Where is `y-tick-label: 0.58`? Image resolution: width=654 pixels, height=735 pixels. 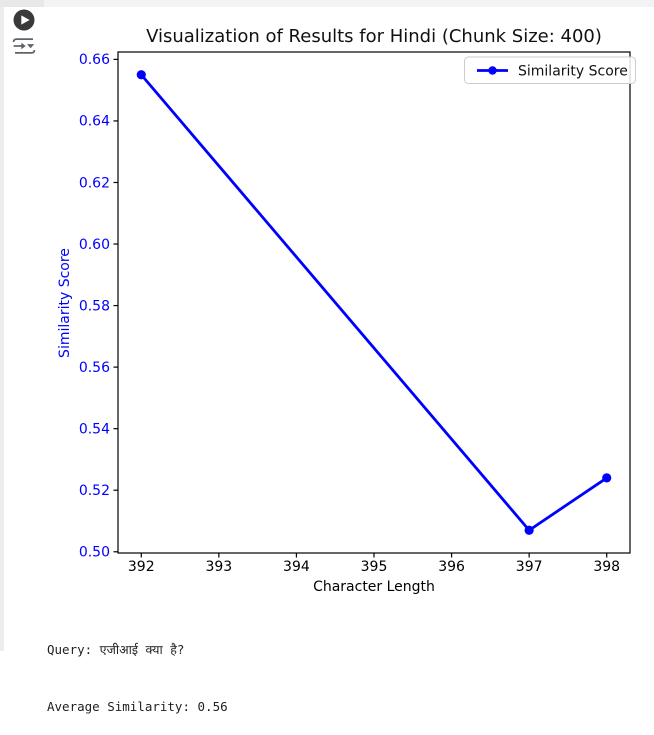 y-tick-label: 0.58 is located at coordinates (94, 306).